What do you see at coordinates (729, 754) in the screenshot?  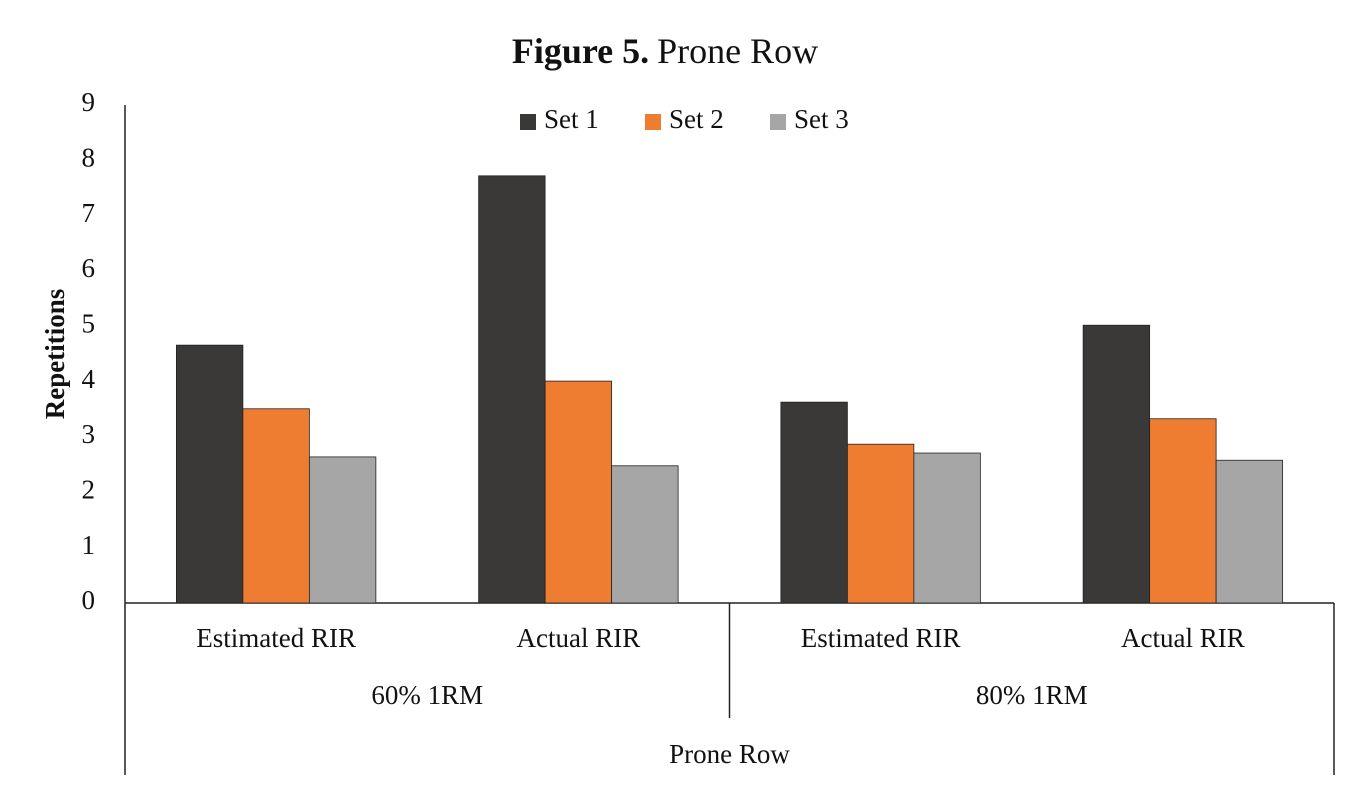 I see `supergroup-label: Prone Row` at bounding box center [729, 754].